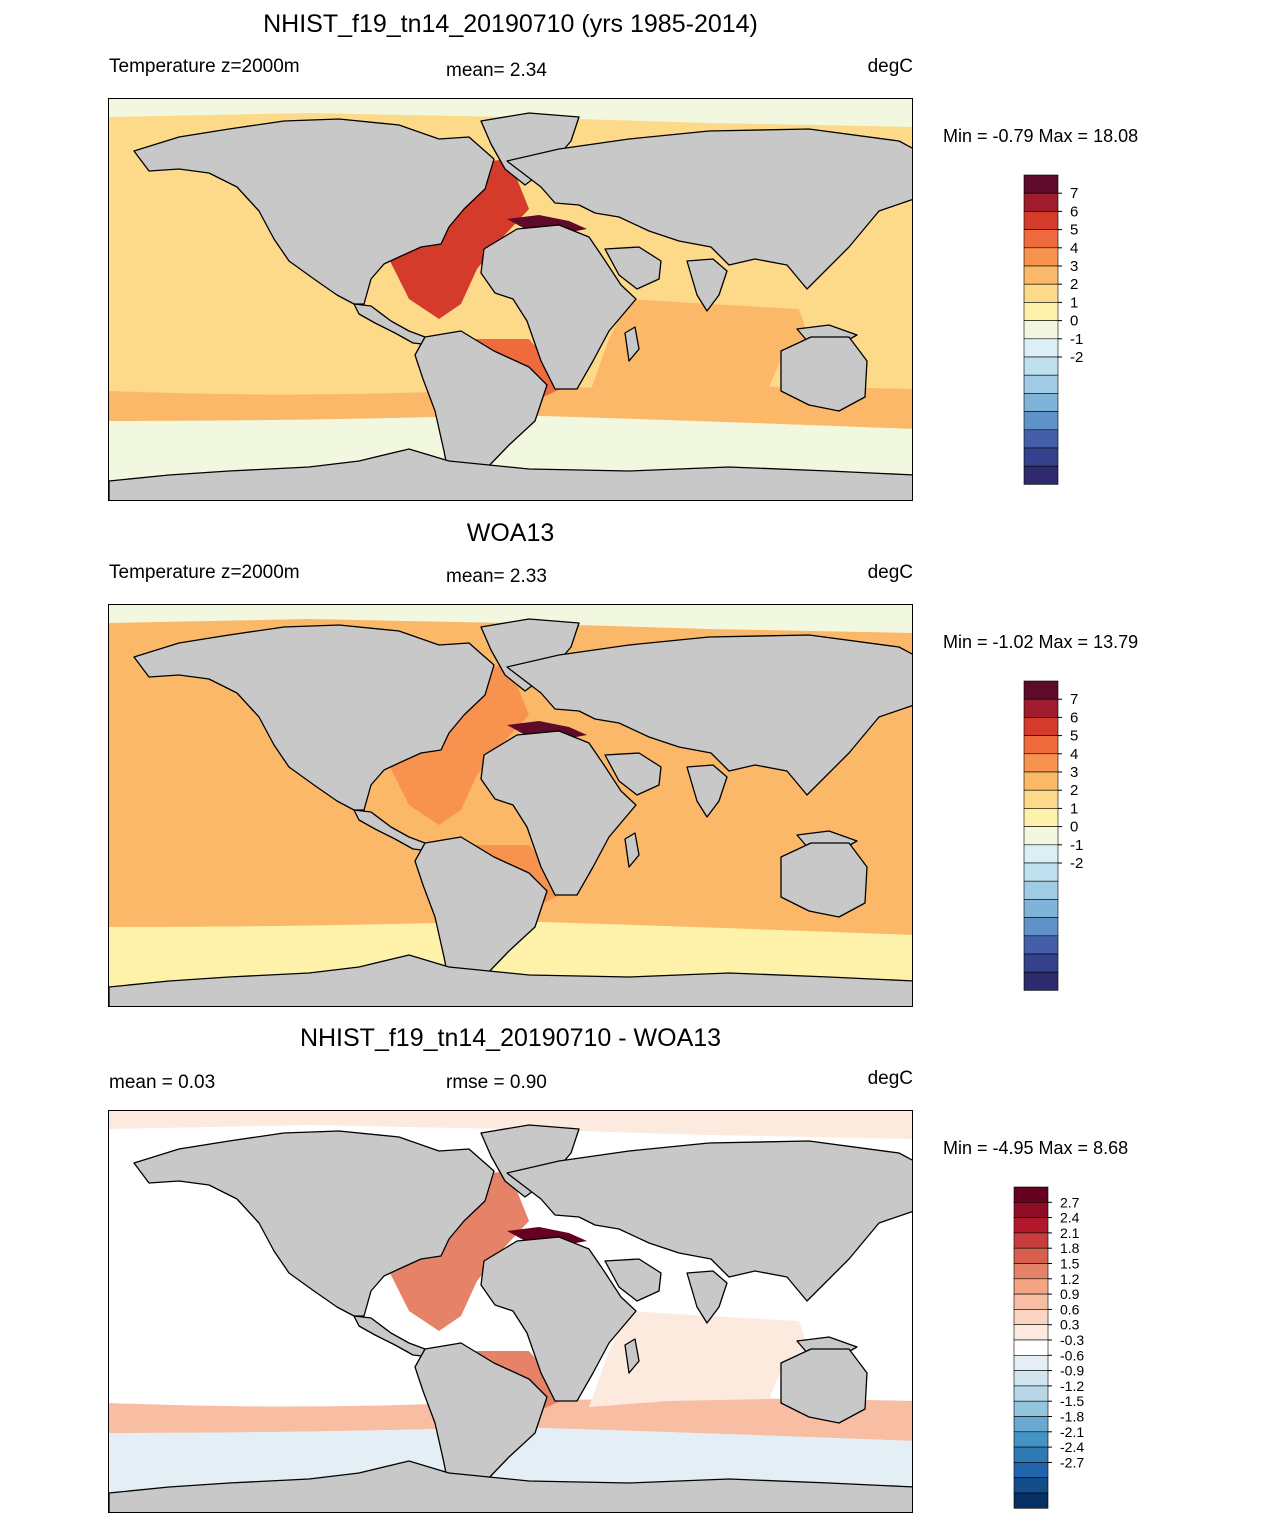  Describe the element at coordinates (1074, 808) in the screenshot. I see `colorbar-tick-label: 1` at that location.